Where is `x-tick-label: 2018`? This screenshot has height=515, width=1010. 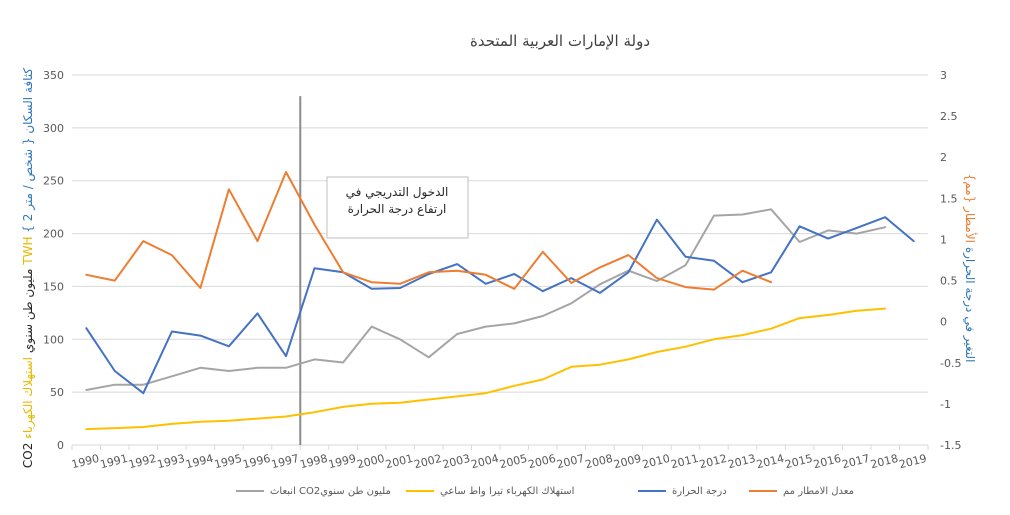
x-tick-label: 2018 is located at coordinates (884, 461).